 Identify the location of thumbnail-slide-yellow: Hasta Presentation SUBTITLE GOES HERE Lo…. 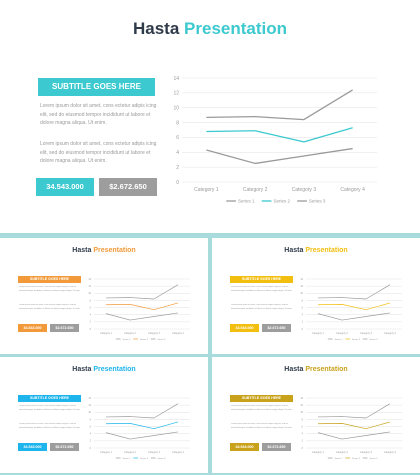
(316, 296).